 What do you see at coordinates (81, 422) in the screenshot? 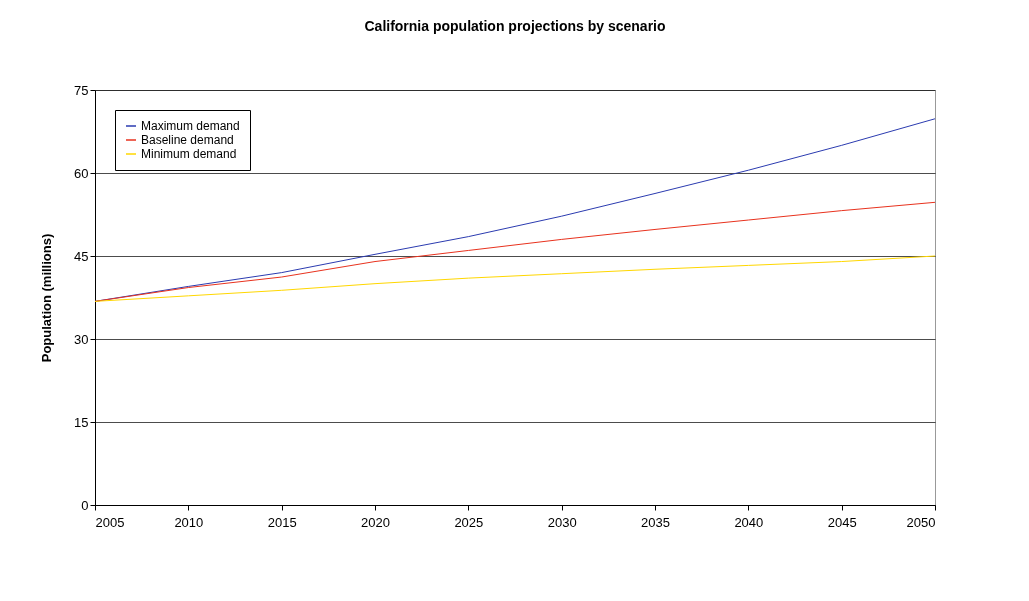
I see `y-tick-label: 15` at bounding box center [81, 422].